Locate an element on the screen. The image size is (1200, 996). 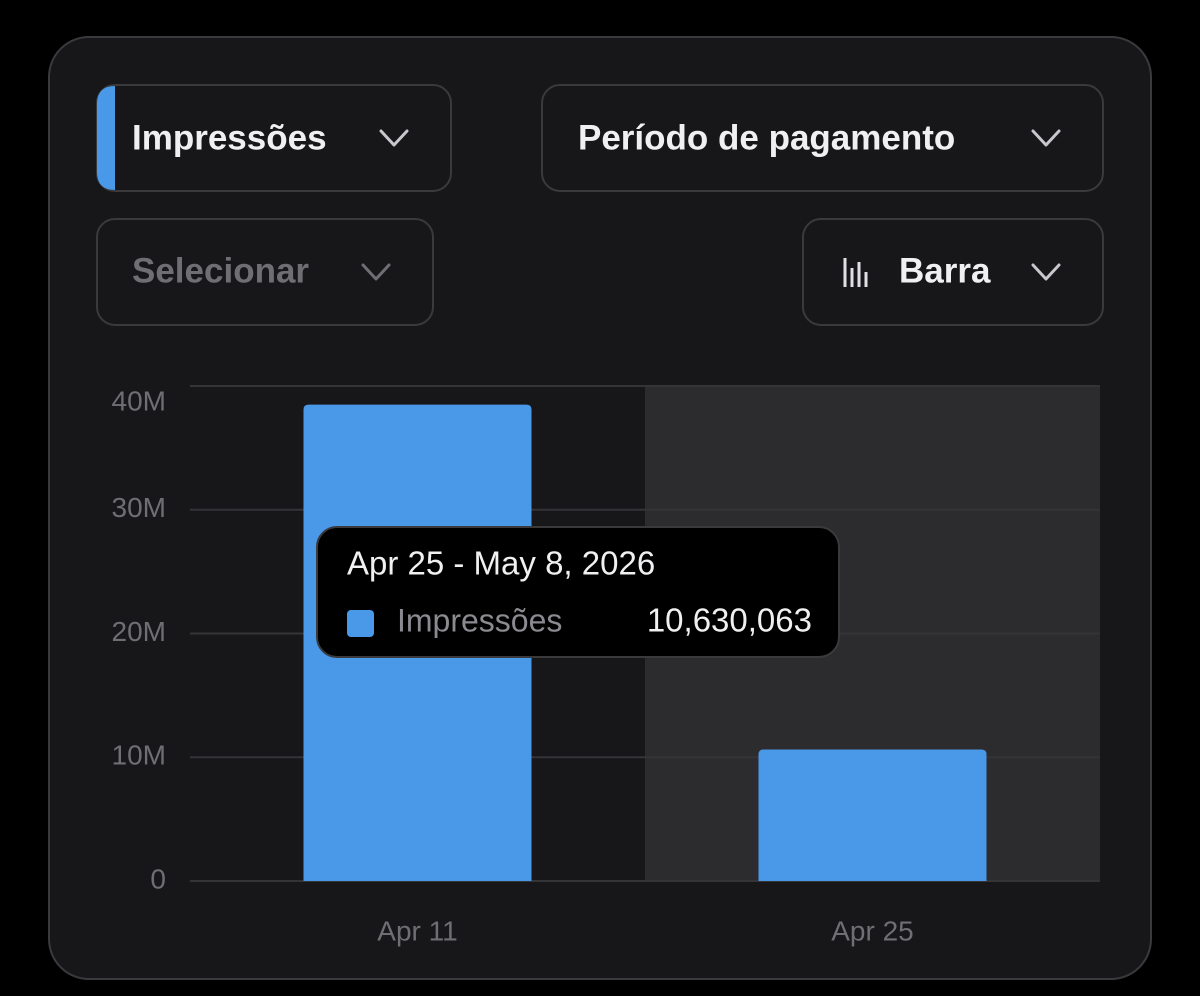
y-tick-label: 10M is located at coordinates (139, 755).